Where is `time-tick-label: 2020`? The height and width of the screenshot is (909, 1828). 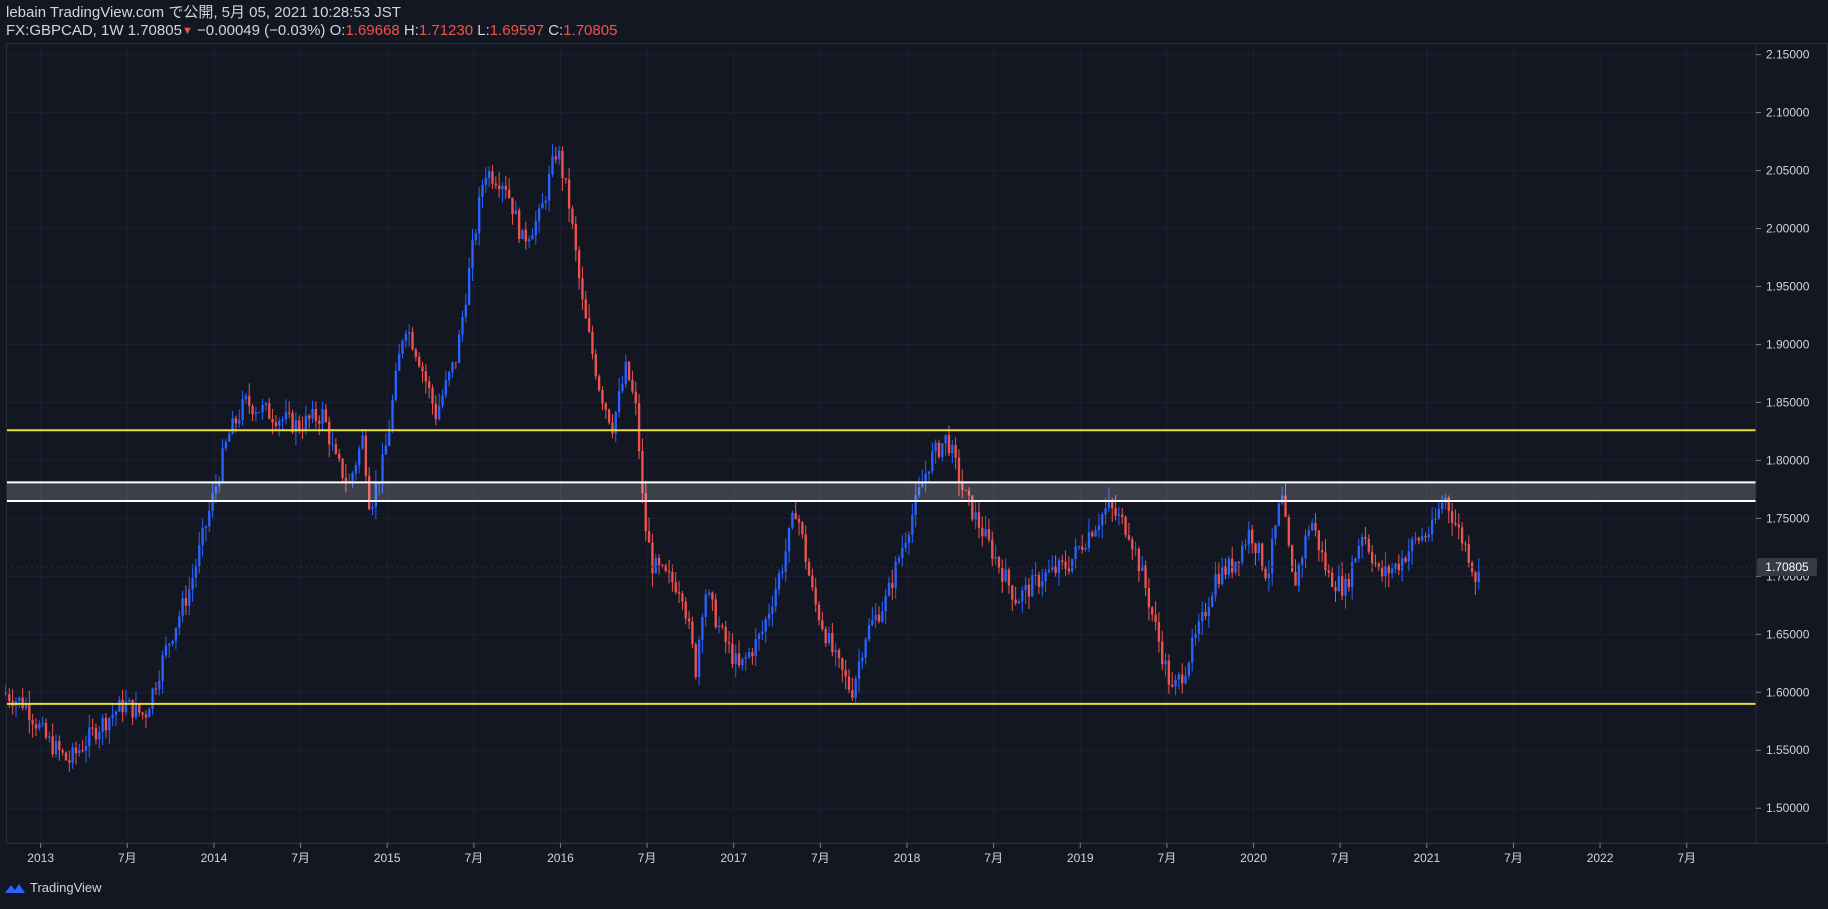 time-tick-label: 2020 is located at coordinates (1253, 858).